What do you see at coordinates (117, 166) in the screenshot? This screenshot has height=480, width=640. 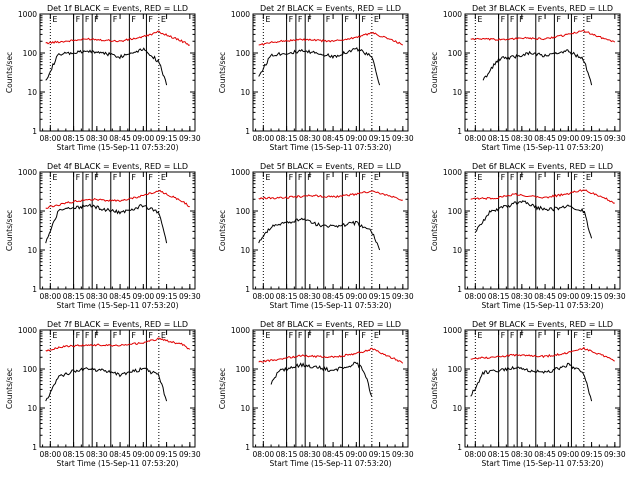 I see `chart-title: Det 4f BLACK = Events, RED = LLD` at bounding box center [117, 166].